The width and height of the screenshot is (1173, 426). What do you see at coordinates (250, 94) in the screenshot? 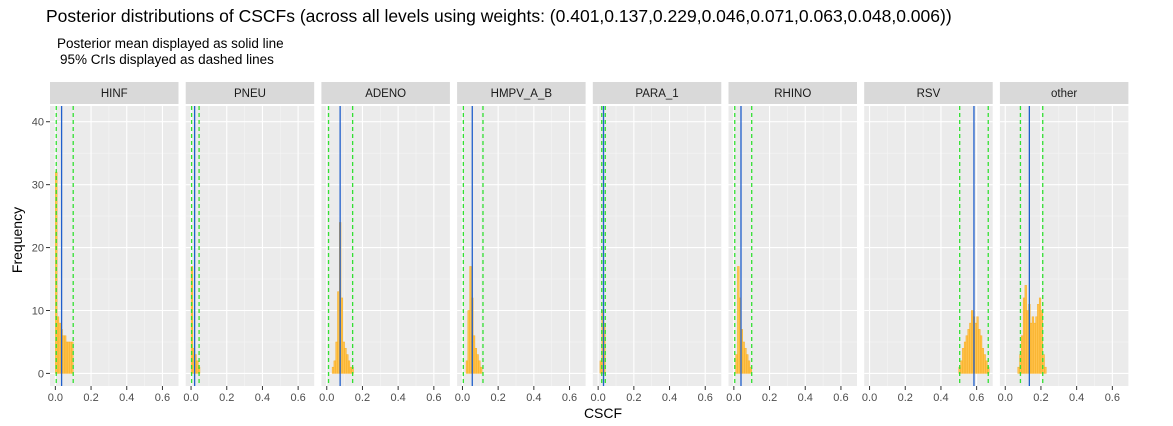
I see `facet-strip-label: PNEU` at bounding box center [250, 94].